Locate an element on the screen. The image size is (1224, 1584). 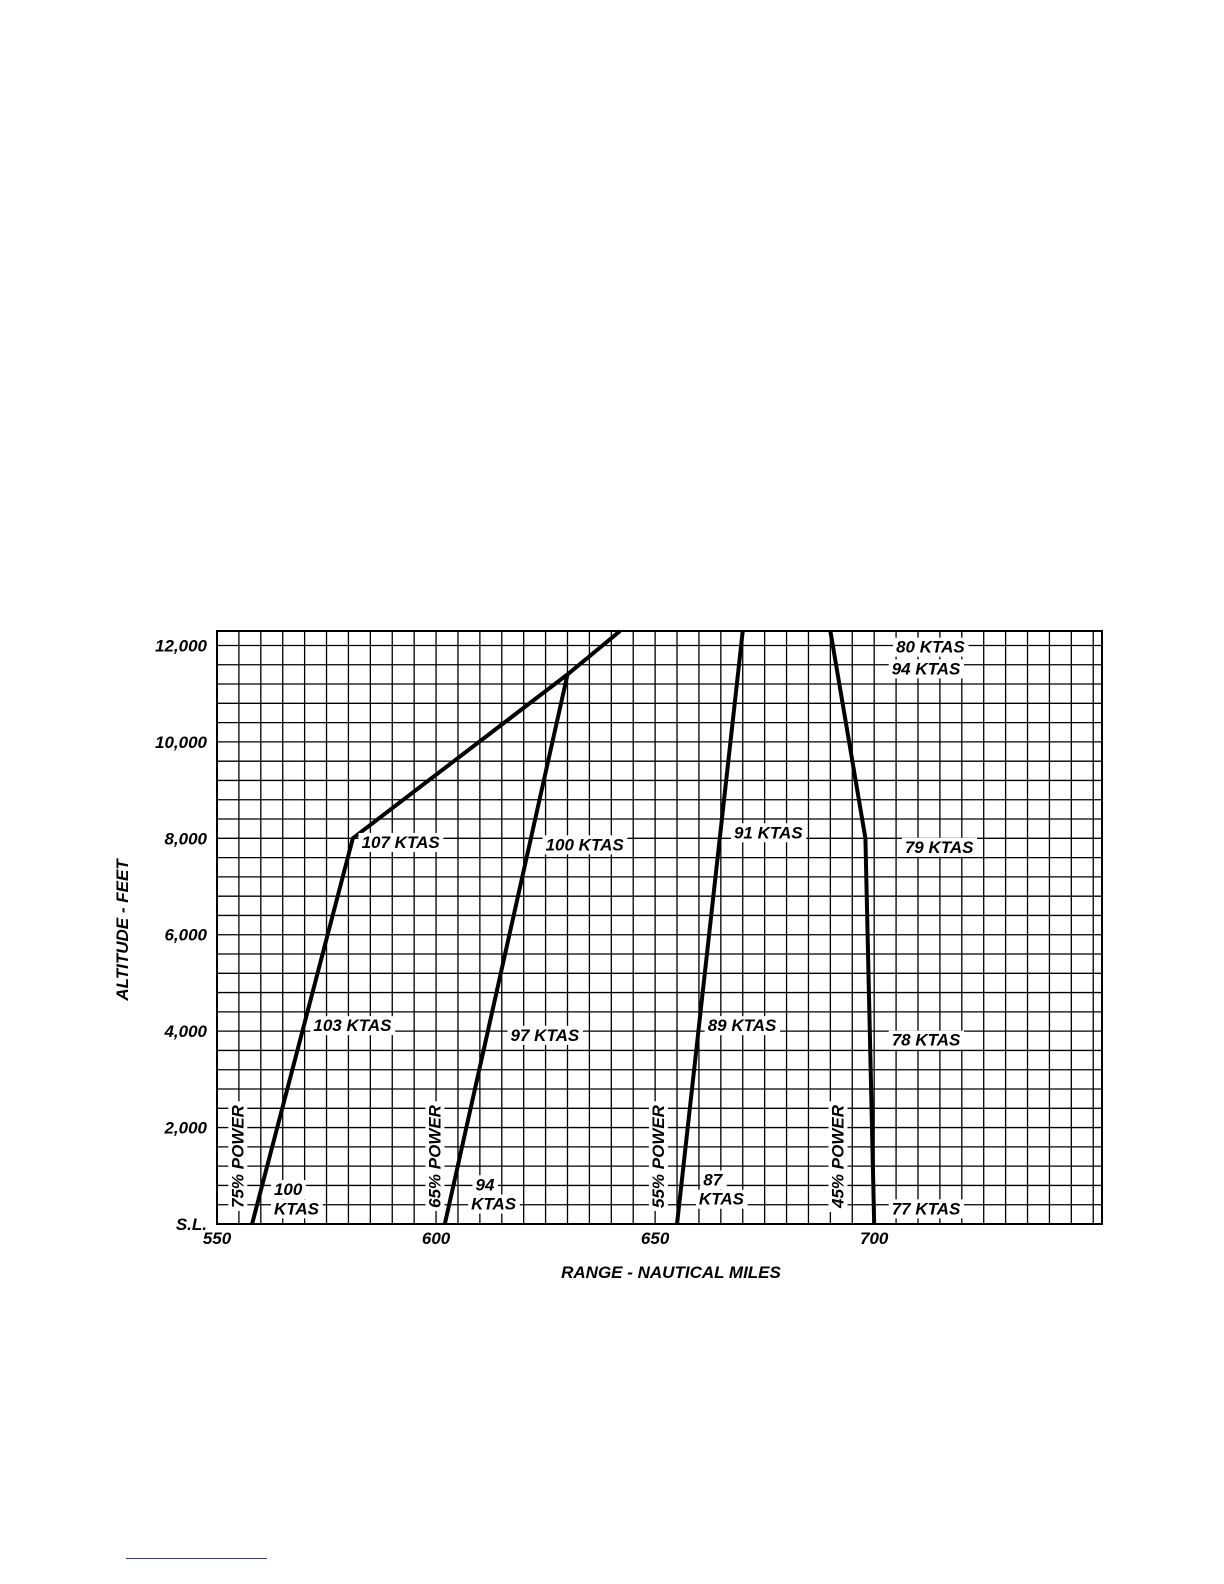
x-tick-label: 550 is located at coordinates (217, 1238).